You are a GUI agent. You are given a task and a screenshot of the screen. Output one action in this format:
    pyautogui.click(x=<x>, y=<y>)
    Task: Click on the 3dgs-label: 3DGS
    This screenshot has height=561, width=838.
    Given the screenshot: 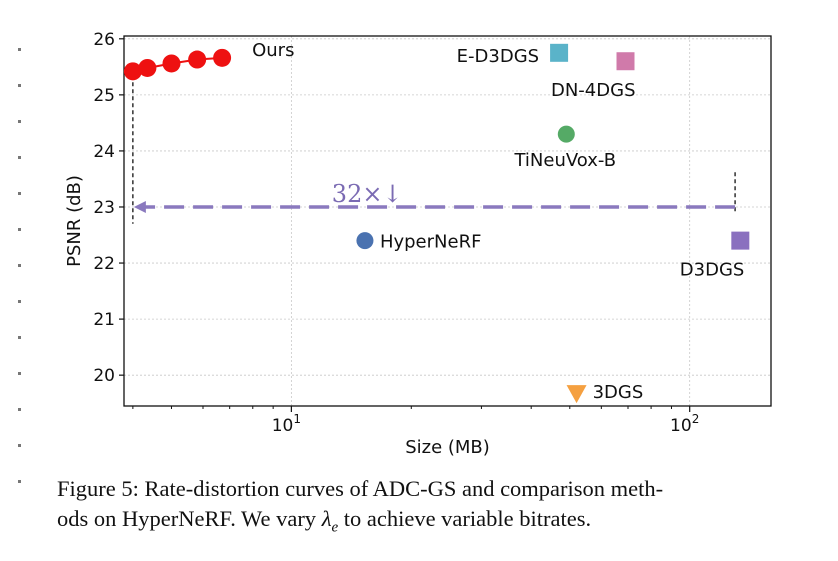 What is the action you would take?
    pyautogui.click(x=618, y=392)
    